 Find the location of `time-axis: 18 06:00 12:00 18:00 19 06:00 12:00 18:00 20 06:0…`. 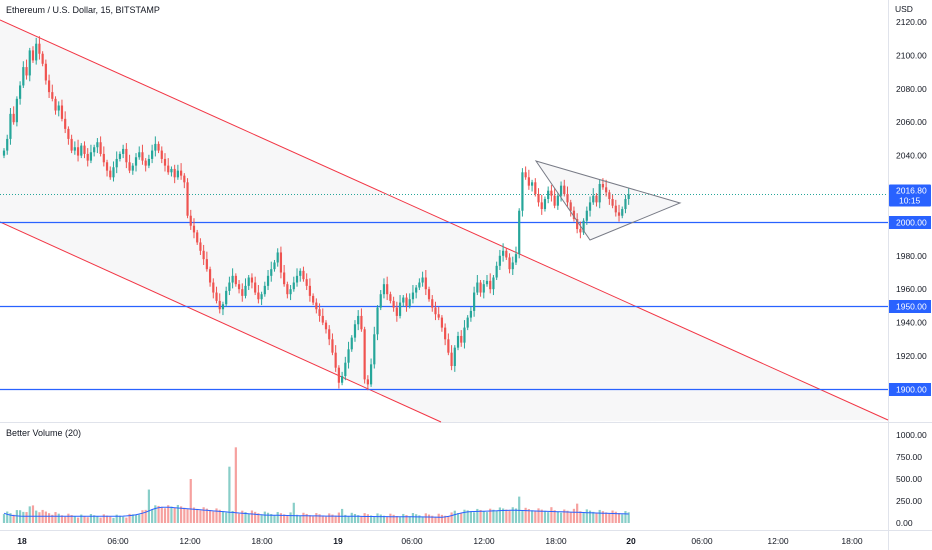

time-axis: 18 06:00 12:00 18:00 19 06:00 12:00 18:00 20 06:0… is located at coordinates (440, 541).